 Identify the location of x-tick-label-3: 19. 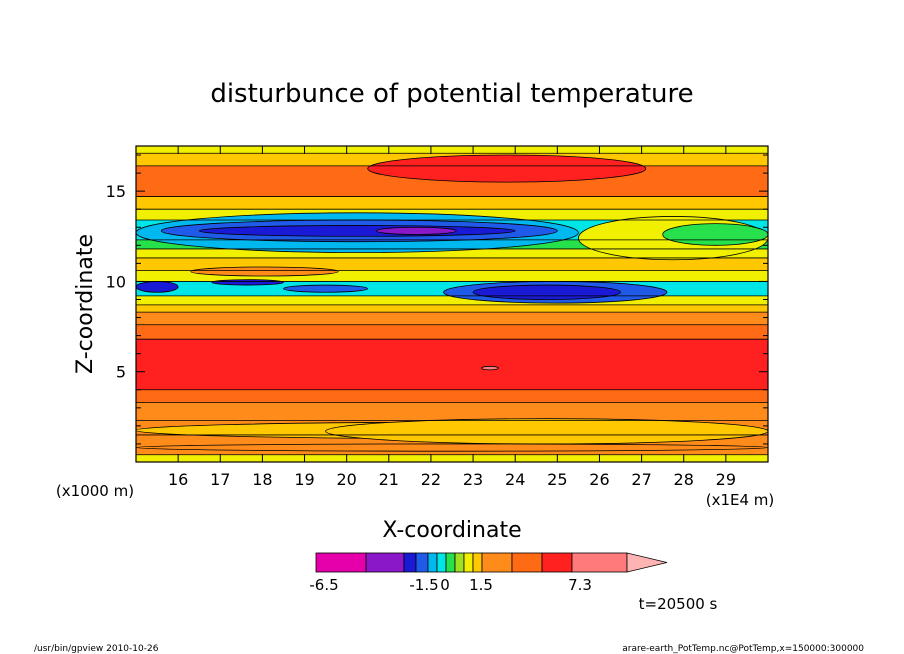
(304, 479).